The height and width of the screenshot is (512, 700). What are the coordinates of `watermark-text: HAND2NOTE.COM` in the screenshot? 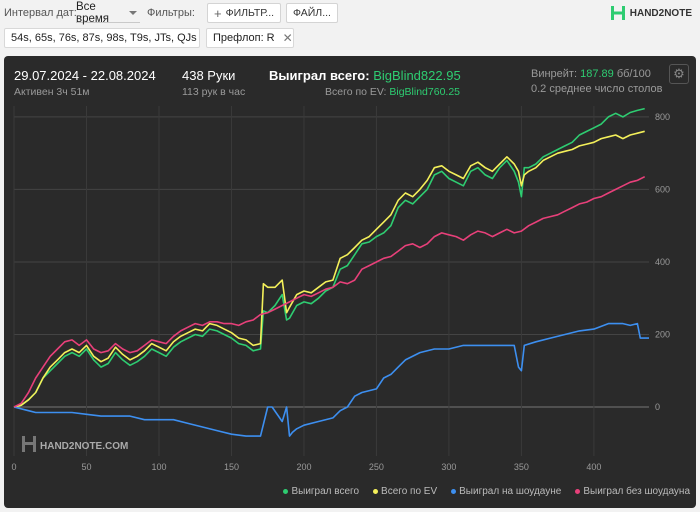 It's located at (84, 446).